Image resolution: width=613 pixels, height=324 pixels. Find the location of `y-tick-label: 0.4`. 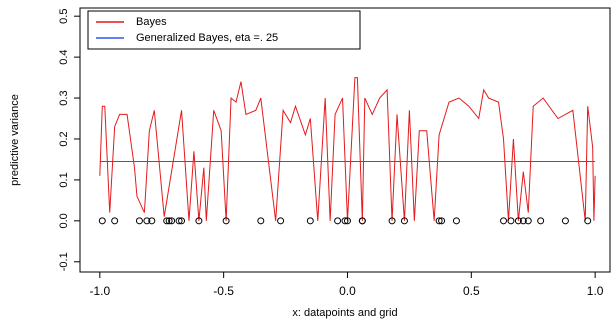

y-tick-label: 0.4 is located at coordinates (64, 56).